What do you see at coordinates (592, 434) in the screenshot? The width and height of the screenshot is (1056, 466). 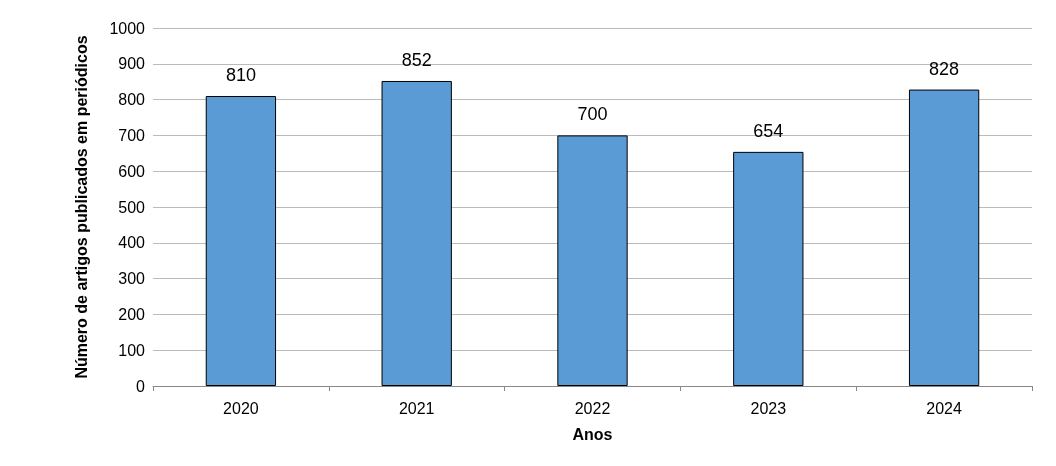 I see `x-axis-title: Anos` at bounding box center [592, 434].